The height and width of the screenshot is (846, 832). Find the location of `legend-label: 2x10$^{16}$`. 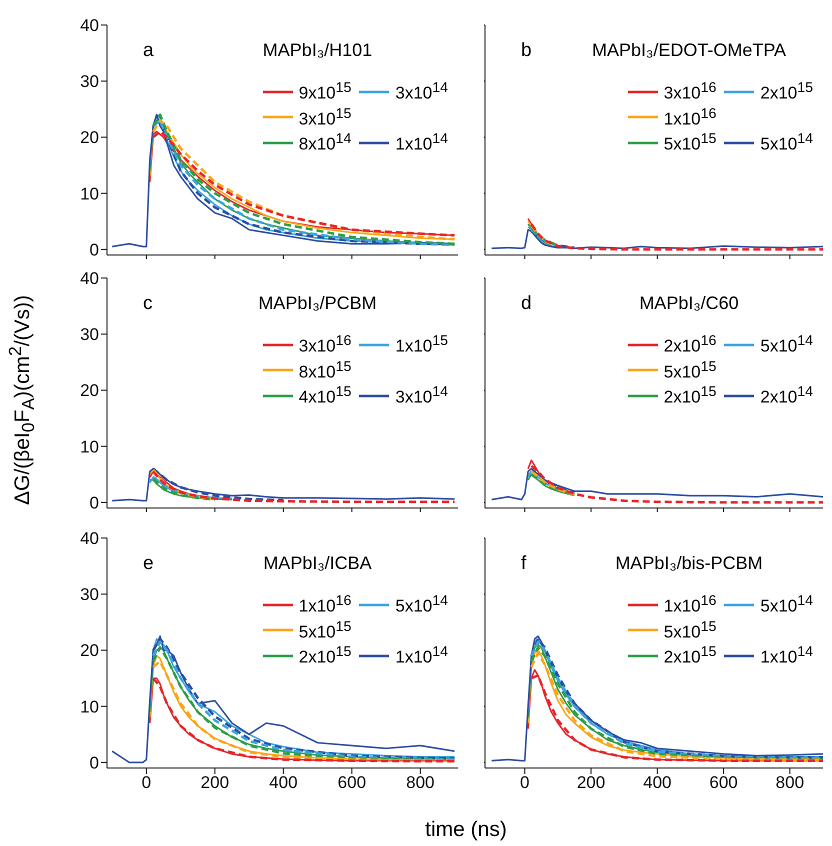

legend-label: 2x10$^{16}$ is located at coordinates (690, 345).